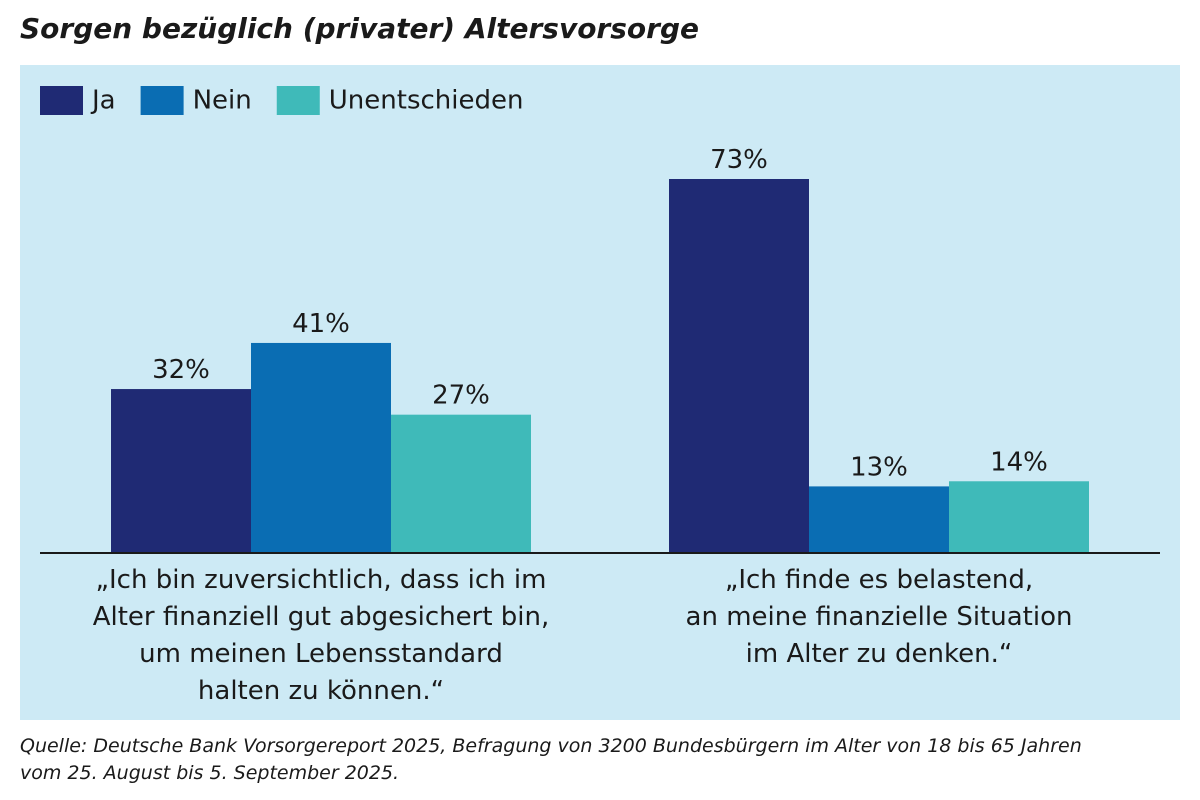  I want to click on value-label: 41%, so click(321, 324).